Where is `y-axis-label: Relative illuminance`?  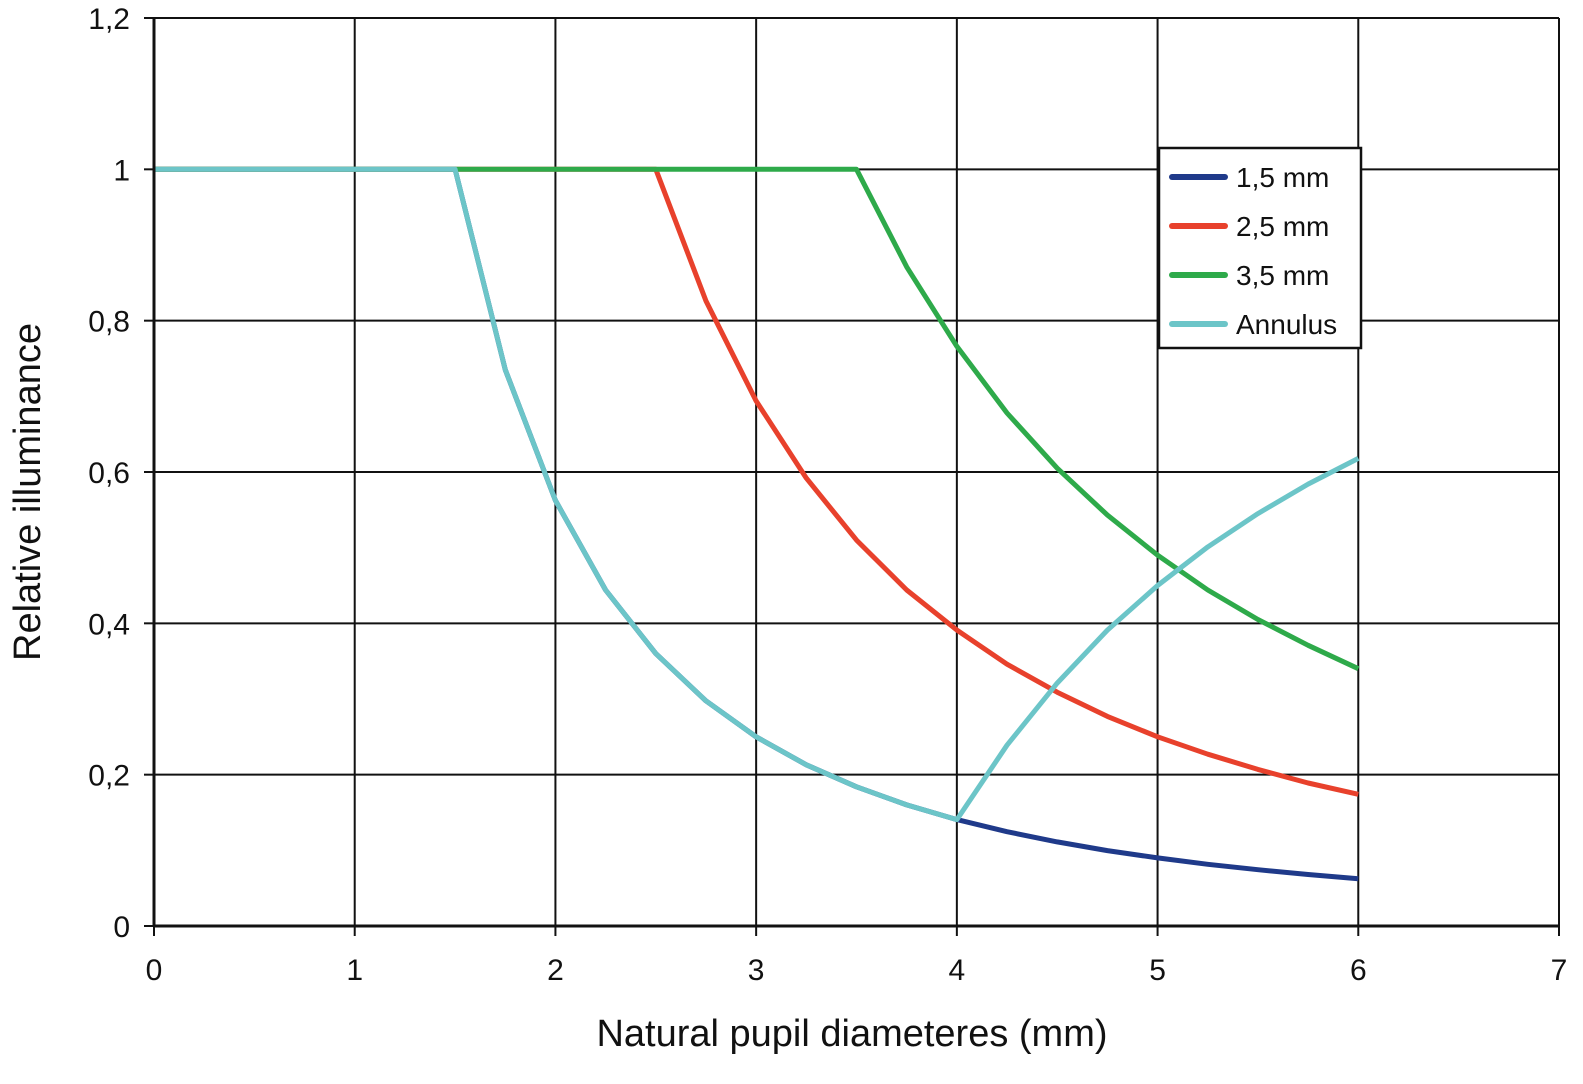
y-axis-label: Relative illuminance is located at coordinates (28, 492).